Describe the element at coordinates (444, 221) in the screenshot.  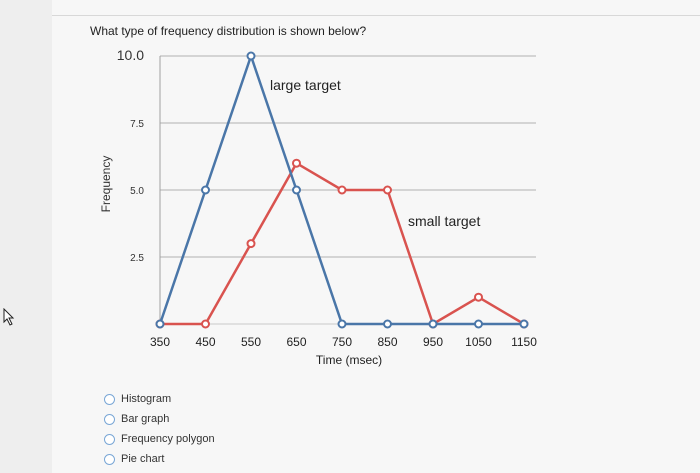
I see `series-label-small-target: small target` at that location.